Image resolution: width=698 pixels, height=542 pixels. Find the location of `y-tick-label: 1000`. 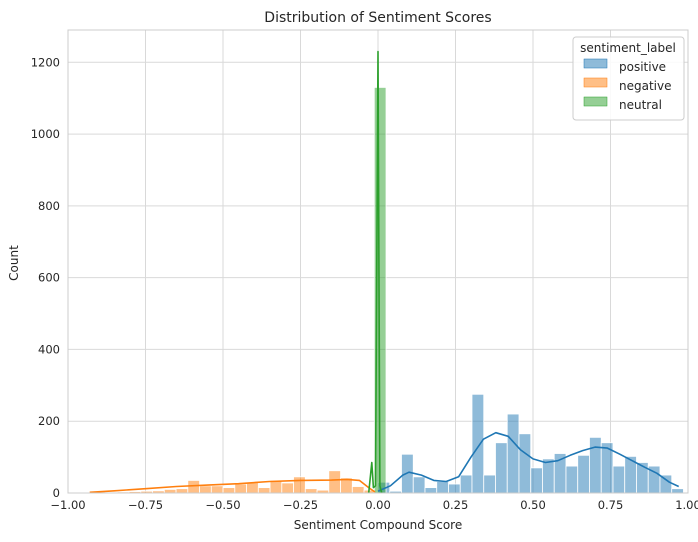

y-tick-label: 1000 is located at coordinates (45, 134).